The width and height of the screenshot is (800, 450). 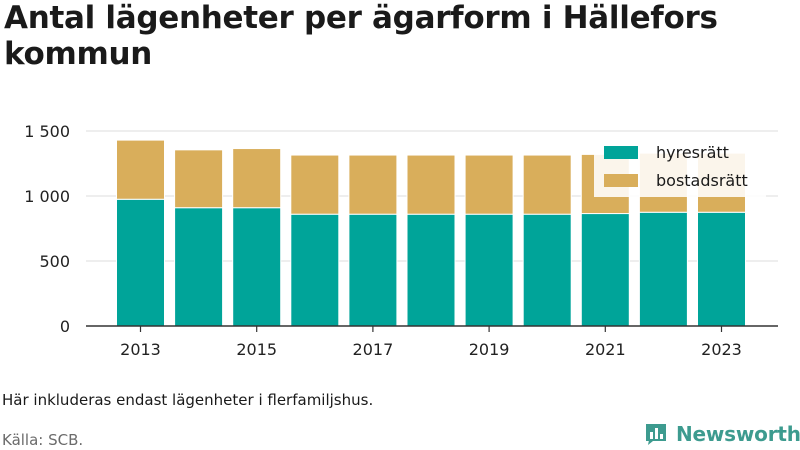 I want to click on x-tick-label: 2015, so click(x=256, y=349).